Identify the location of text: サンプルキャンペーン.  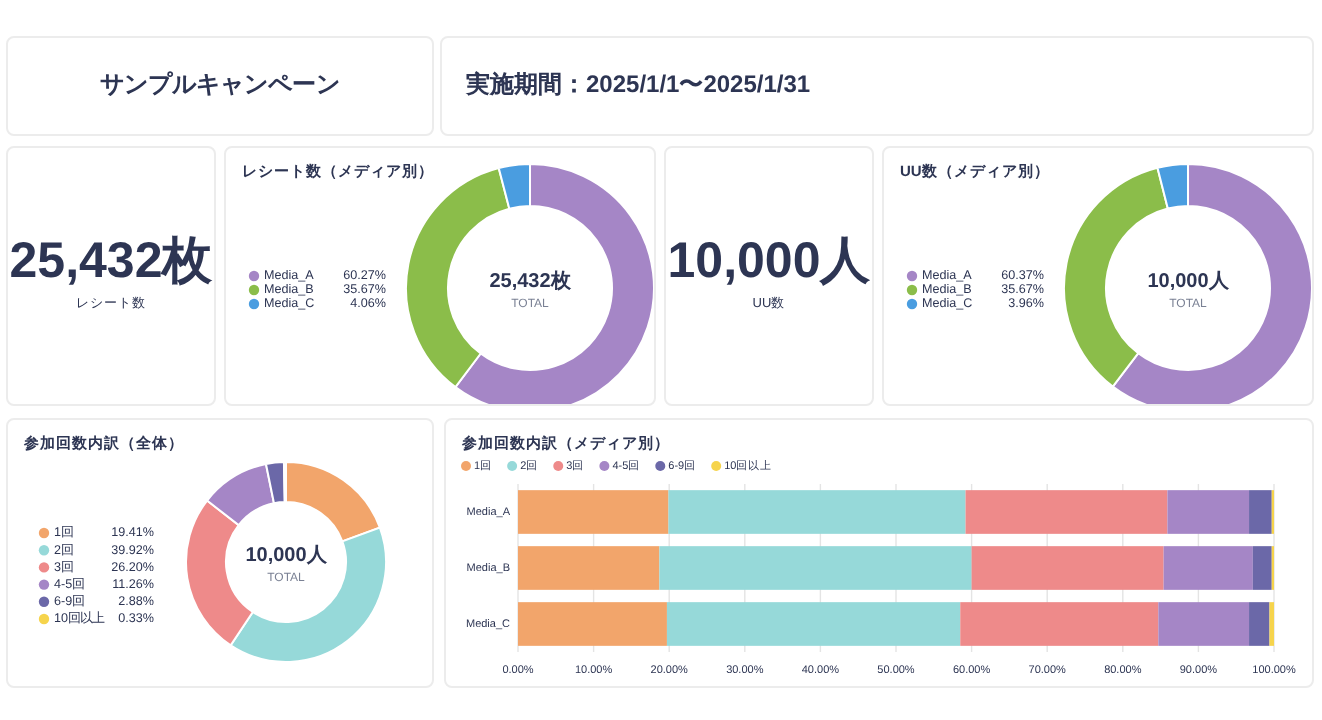
(220, 84).